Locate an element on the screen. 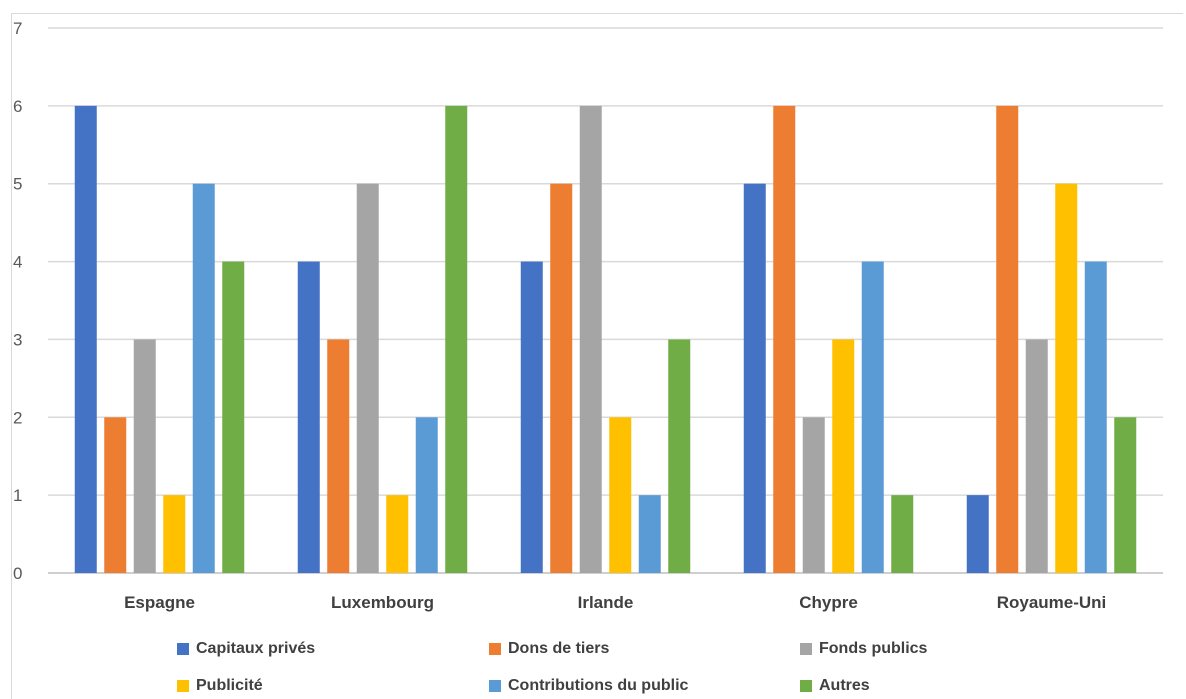  x-category-label: Irlande is located at coordinates (606, 602).